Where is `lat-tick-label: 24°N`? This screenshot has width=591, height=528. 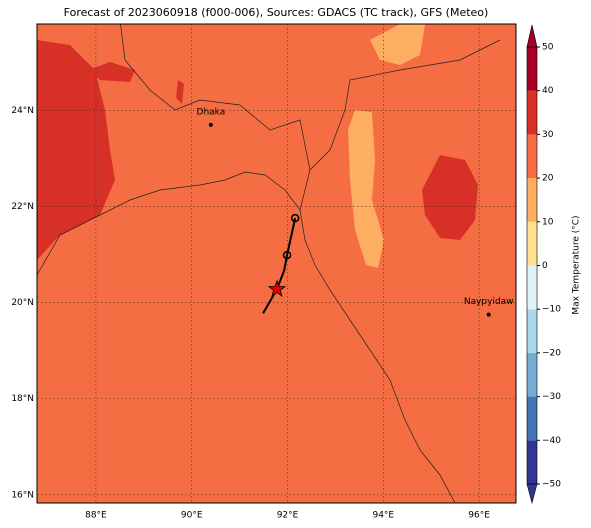
lat-tick-label: 24°N is located at coordinates (22, 111).